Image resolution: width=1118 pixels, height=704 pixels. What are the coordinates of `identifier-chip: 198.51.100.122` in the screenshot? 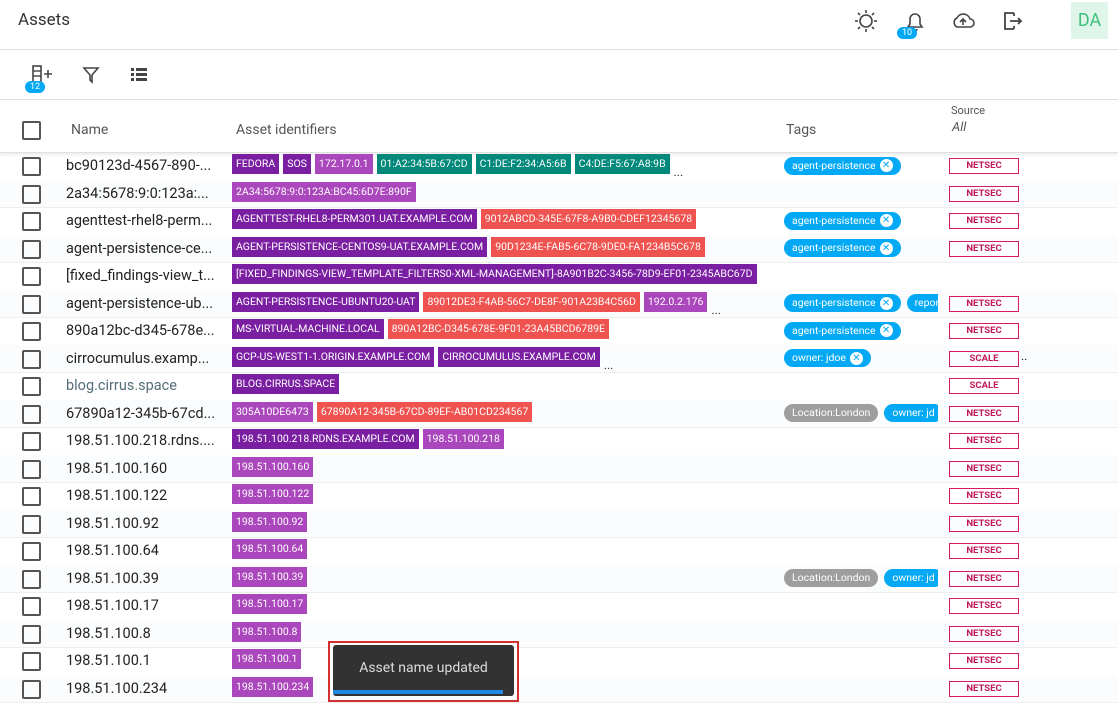 It's located at (273, 494).